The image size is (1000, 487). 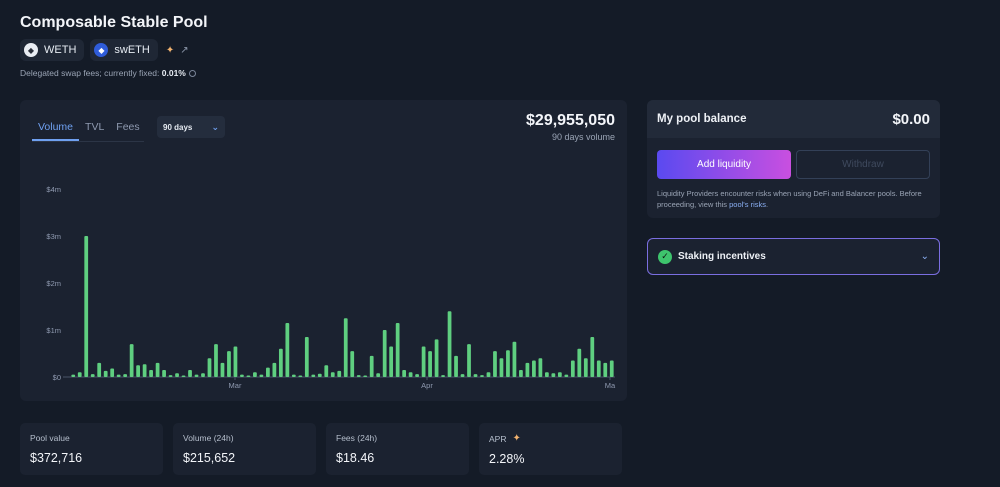 What do you see at coordinates (863, 164) in the screenshot?
I see `withdraw-button: Withdraw` at bounding box center [863, 164].